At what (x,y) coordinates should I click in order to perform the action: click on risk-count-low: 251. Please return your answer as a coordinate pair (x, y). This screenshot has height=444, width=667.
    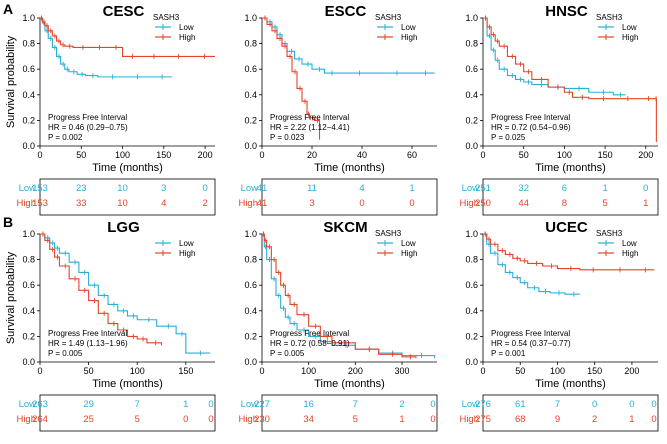
    Looking at the image, I should click on (483, 188).